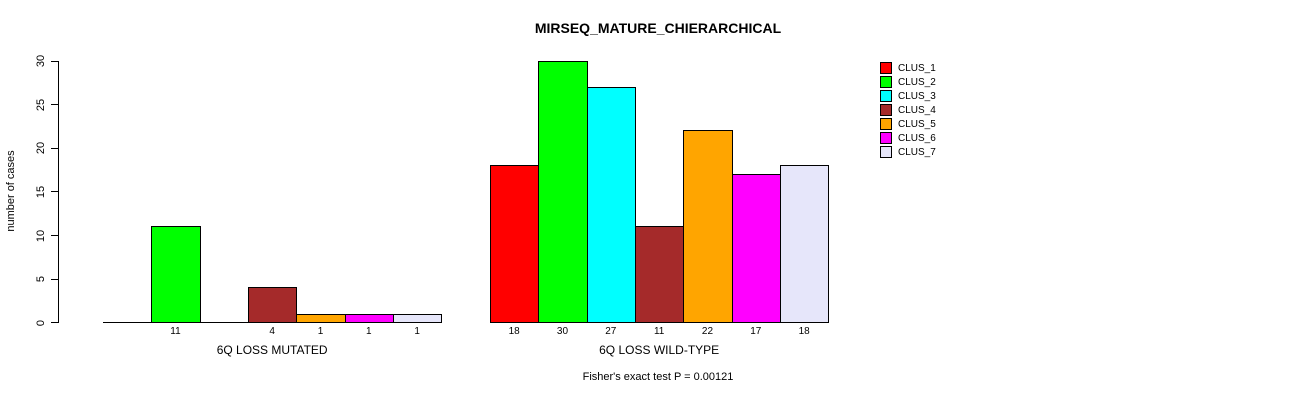 Image resolution: width=1290 pixels, height=400 pixels. I want to click on y-axis-tick-label: 10, so click(41, 235).